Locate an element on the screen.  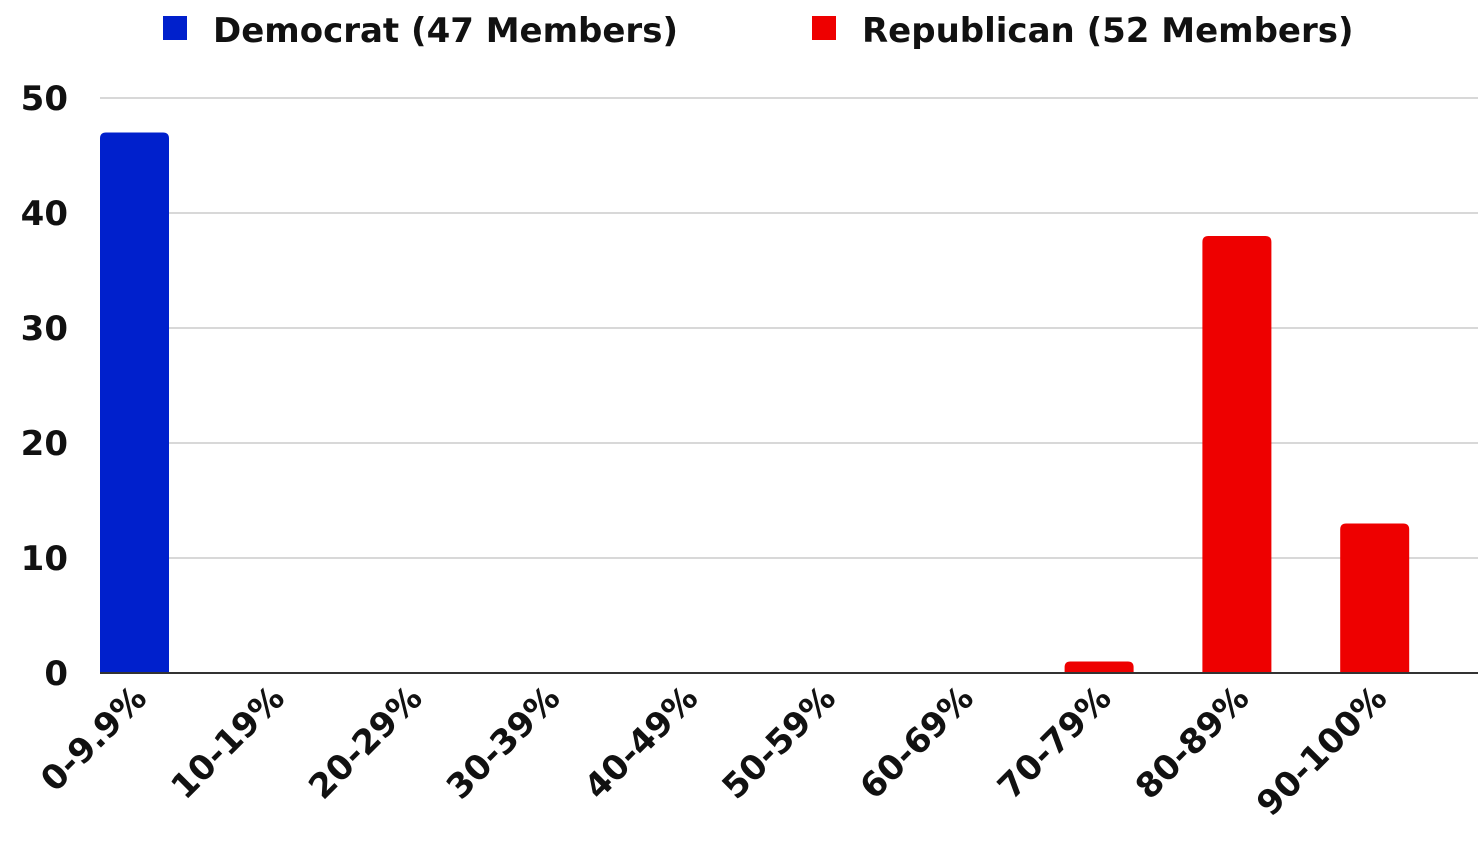
y-tick-label-0: 0 is located at coordinates (56, 674).